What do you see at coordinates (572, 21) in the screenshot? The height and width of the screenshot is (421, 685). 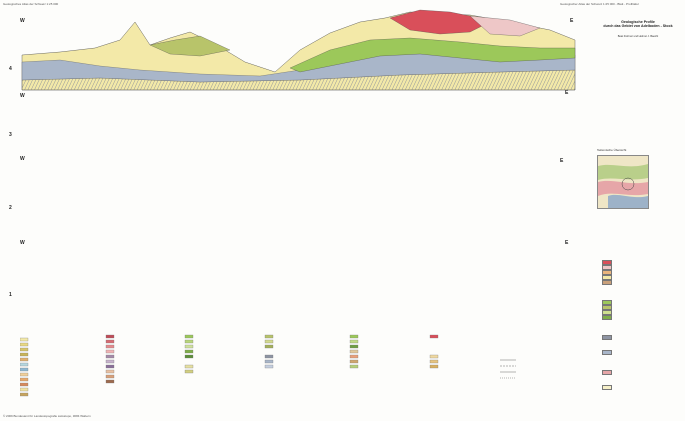 I see `profile-4-east-label: E` at bounding box center [572, 21].